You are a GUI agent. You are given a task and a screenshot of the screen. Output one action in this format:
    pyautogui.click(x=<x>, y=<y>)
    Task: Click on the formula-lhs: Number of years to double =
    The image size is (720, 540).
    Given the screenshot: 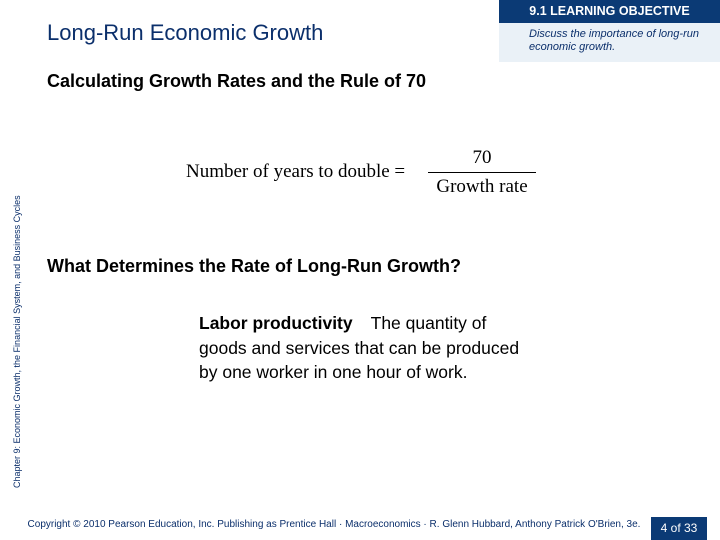 What is the action you would take?
    pyautogui.click(x=296, y=171)
    